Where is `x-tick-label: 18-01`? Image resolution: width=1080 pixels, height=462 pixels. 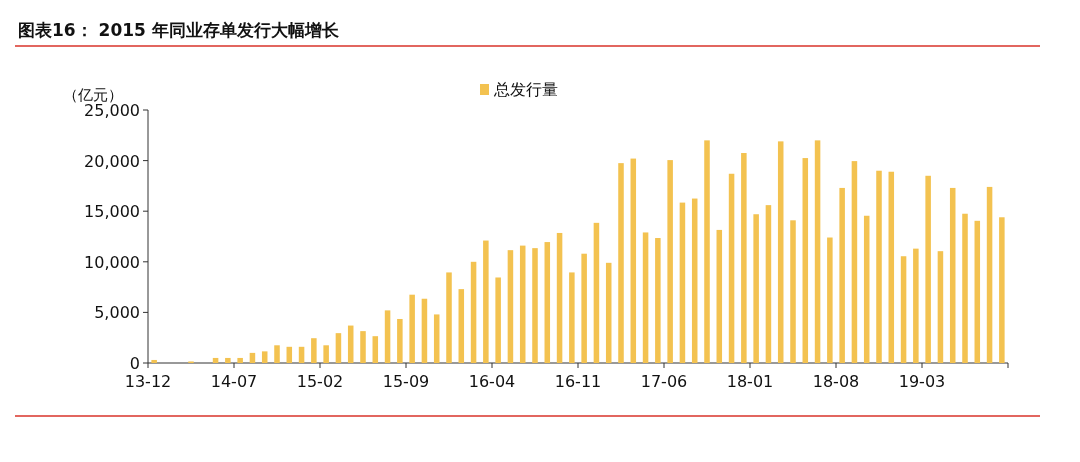
x-tick-label: 18-01 is located at coordinates (750, 381).